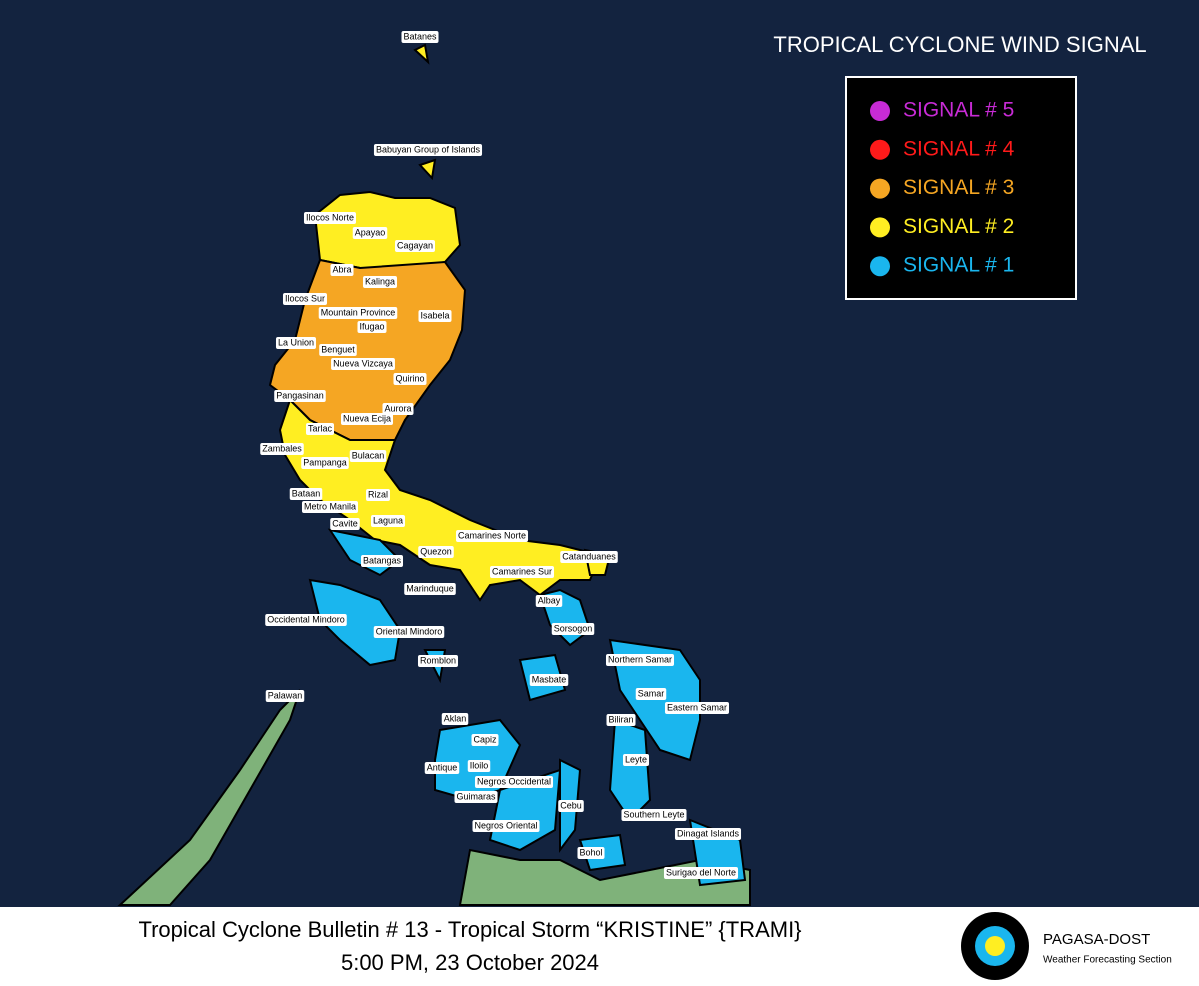 The image size is (1199, 986). I want to click on place-name: Zambales, so click(282, 448).